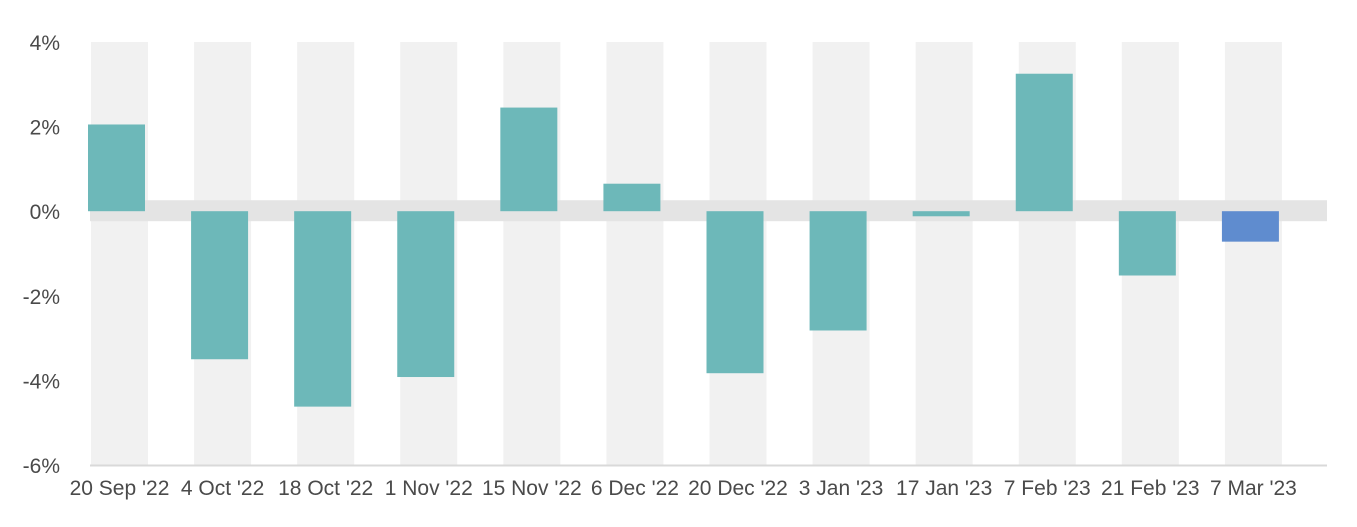 The image size is (1357, 527). What do you see at coordinates (41, 381) in the screenshot?
I see `y-tick-label: -4%` at bounding box center [41, 381].